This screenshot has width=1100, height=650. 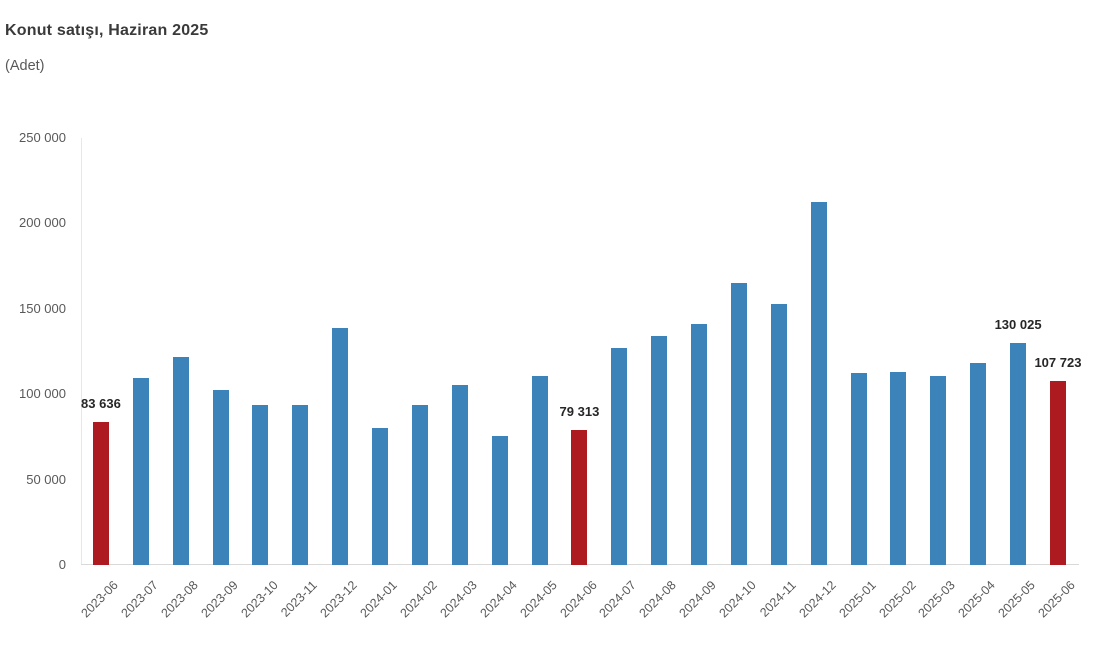 I want to click on x-tick-slot-2024-11: 2024-11, so click(x=778, y=607).